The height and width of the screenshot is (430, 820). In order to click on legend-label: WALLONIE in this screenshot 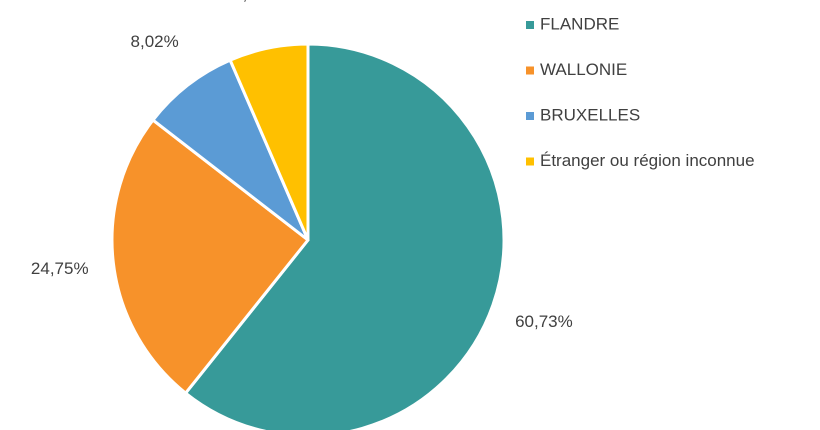, I will do `click(583, 69)`.